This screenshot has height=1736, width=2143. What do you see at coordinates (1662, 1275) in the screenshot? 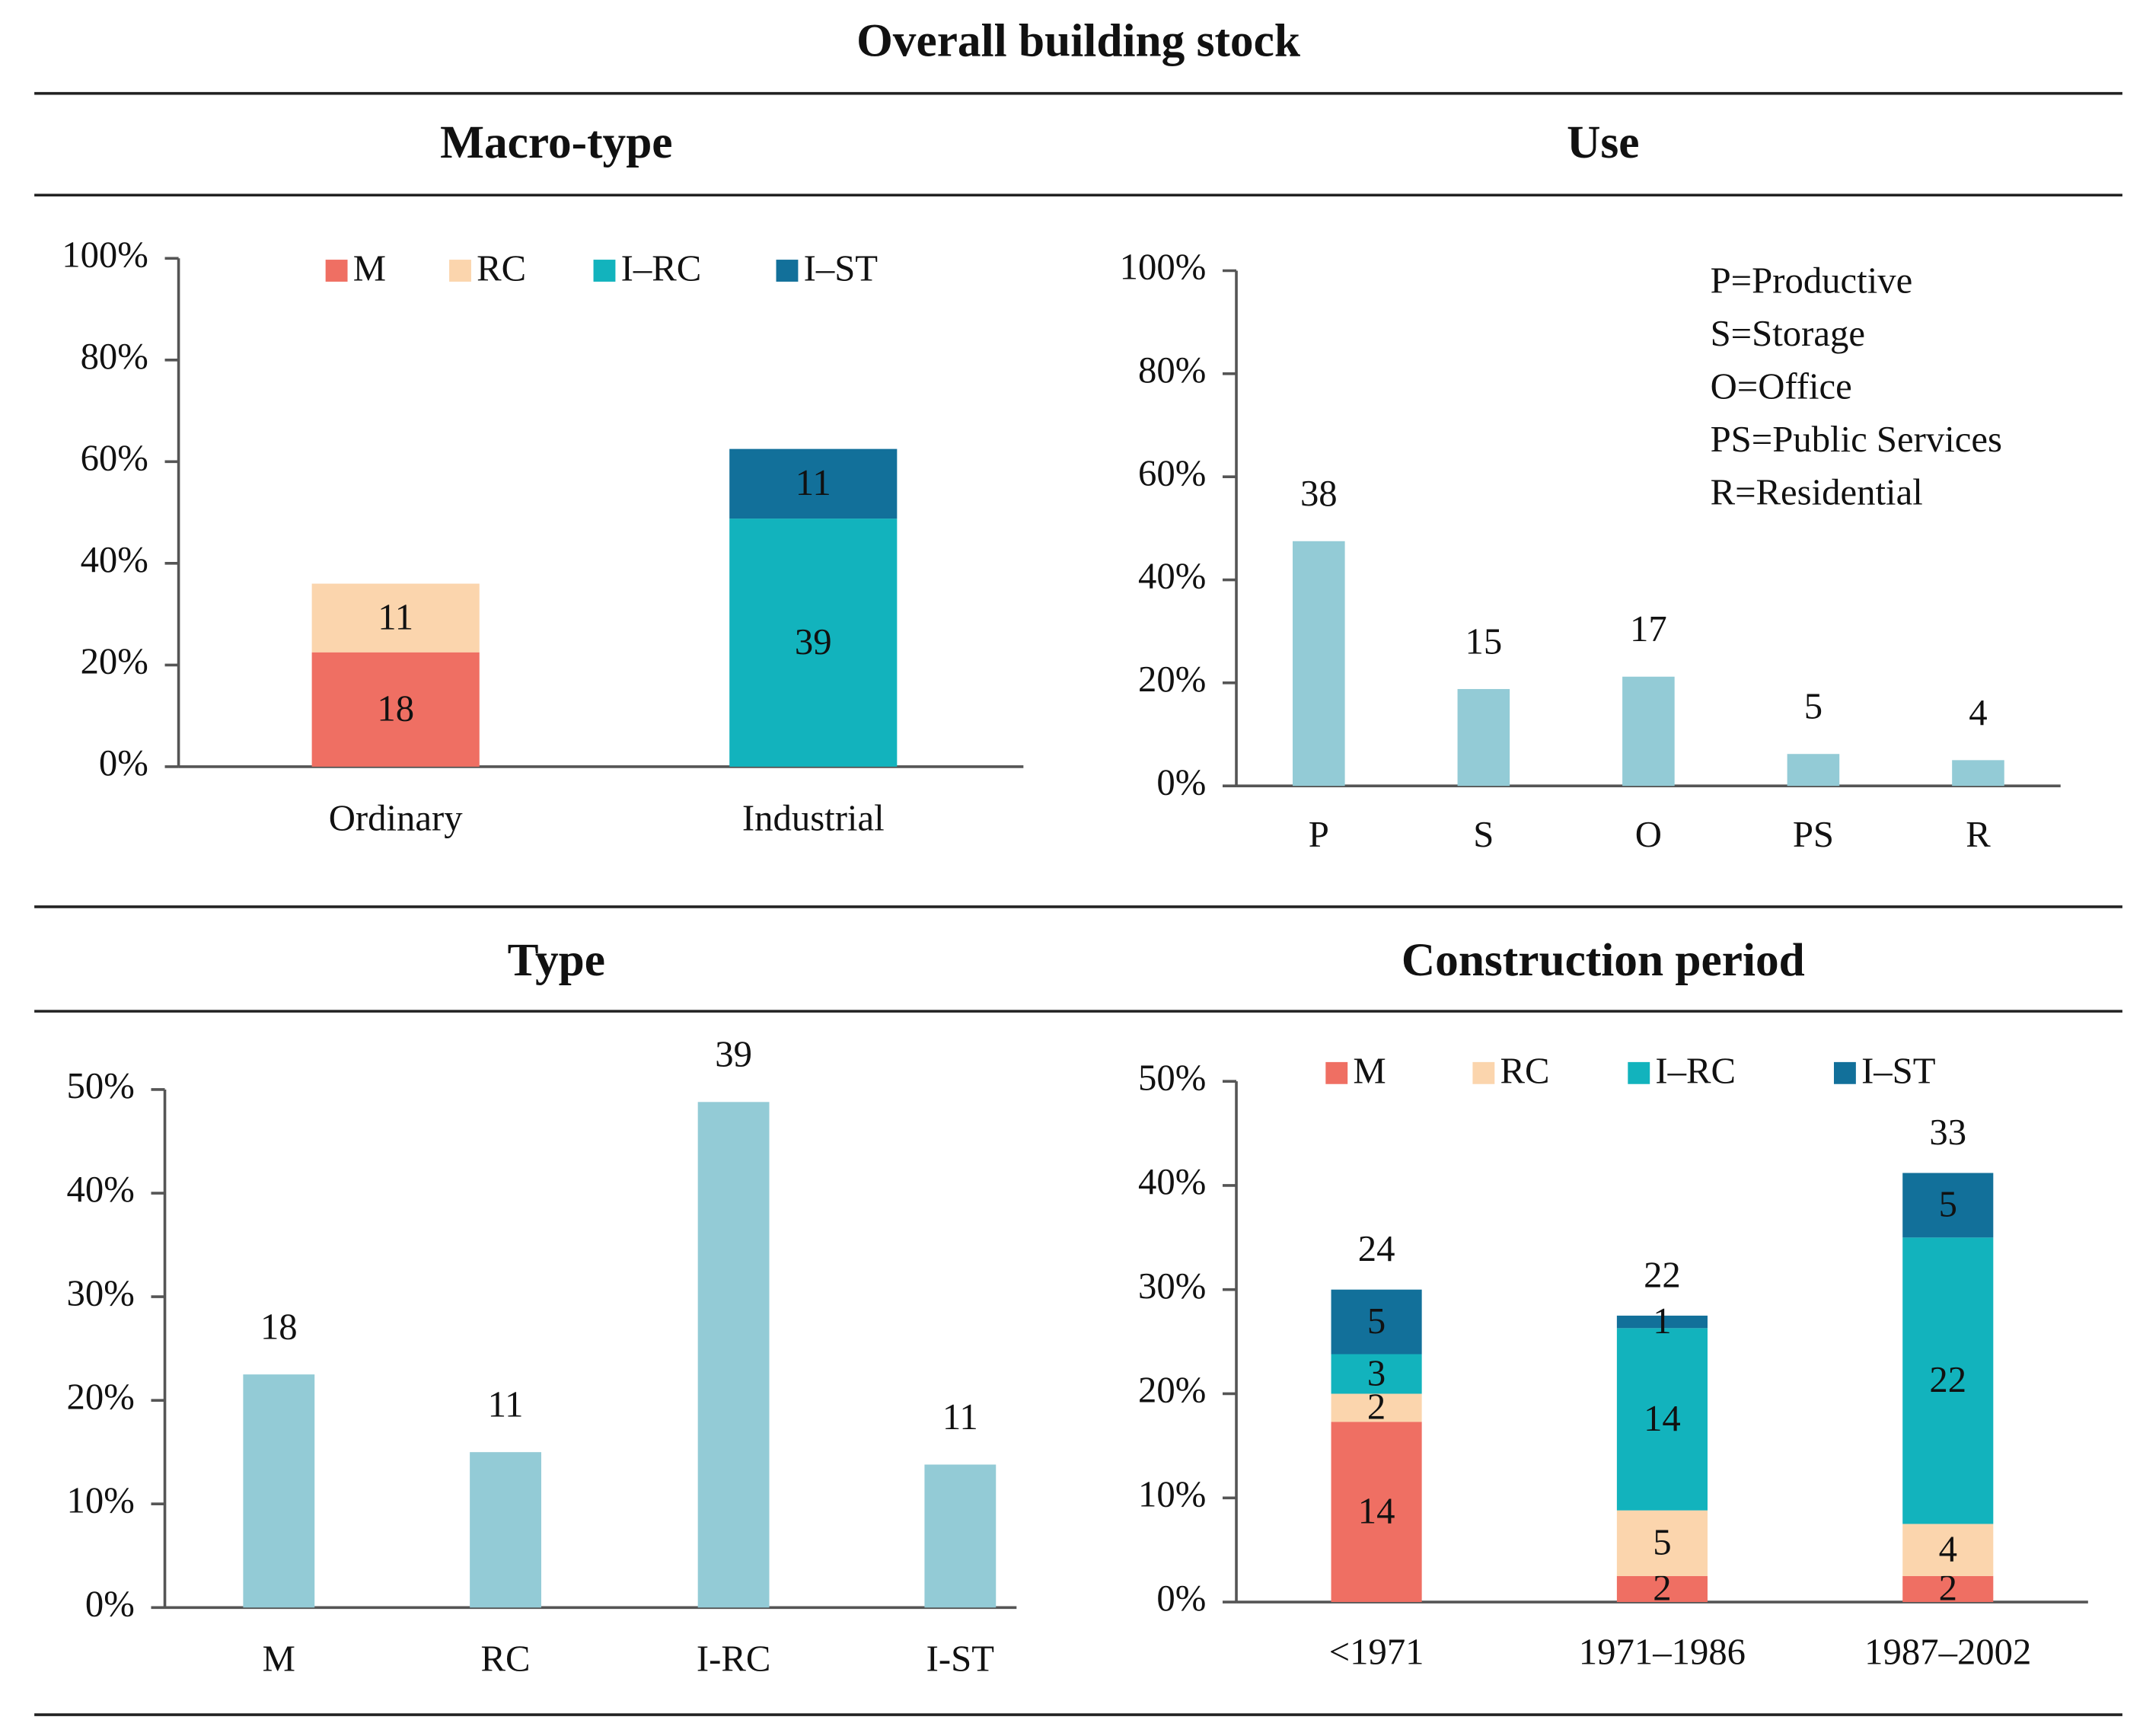
I see `total-label: 22` at bounding box center [1662, 1275].